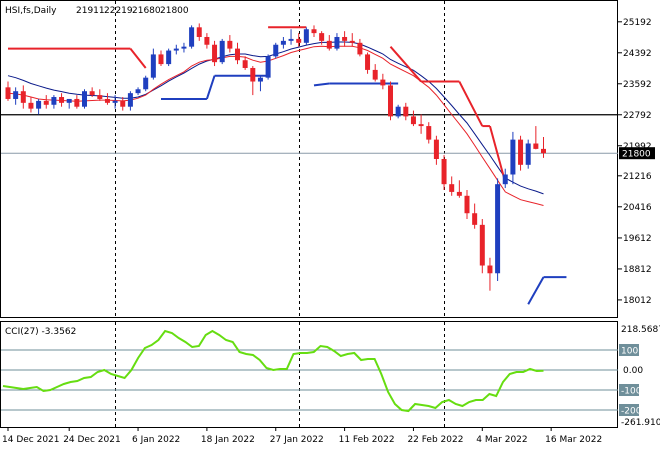  What do you see at coordinates (118, 11) in the screenshot?
I see `header-high: 22219` at bounding box center [118, 11].